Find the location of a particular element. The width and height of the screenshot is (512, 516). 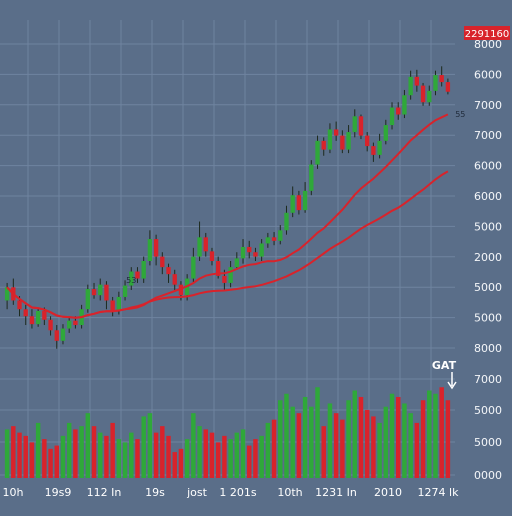

x-axis-tick-label: 10h is located at coordinates (13, 492).